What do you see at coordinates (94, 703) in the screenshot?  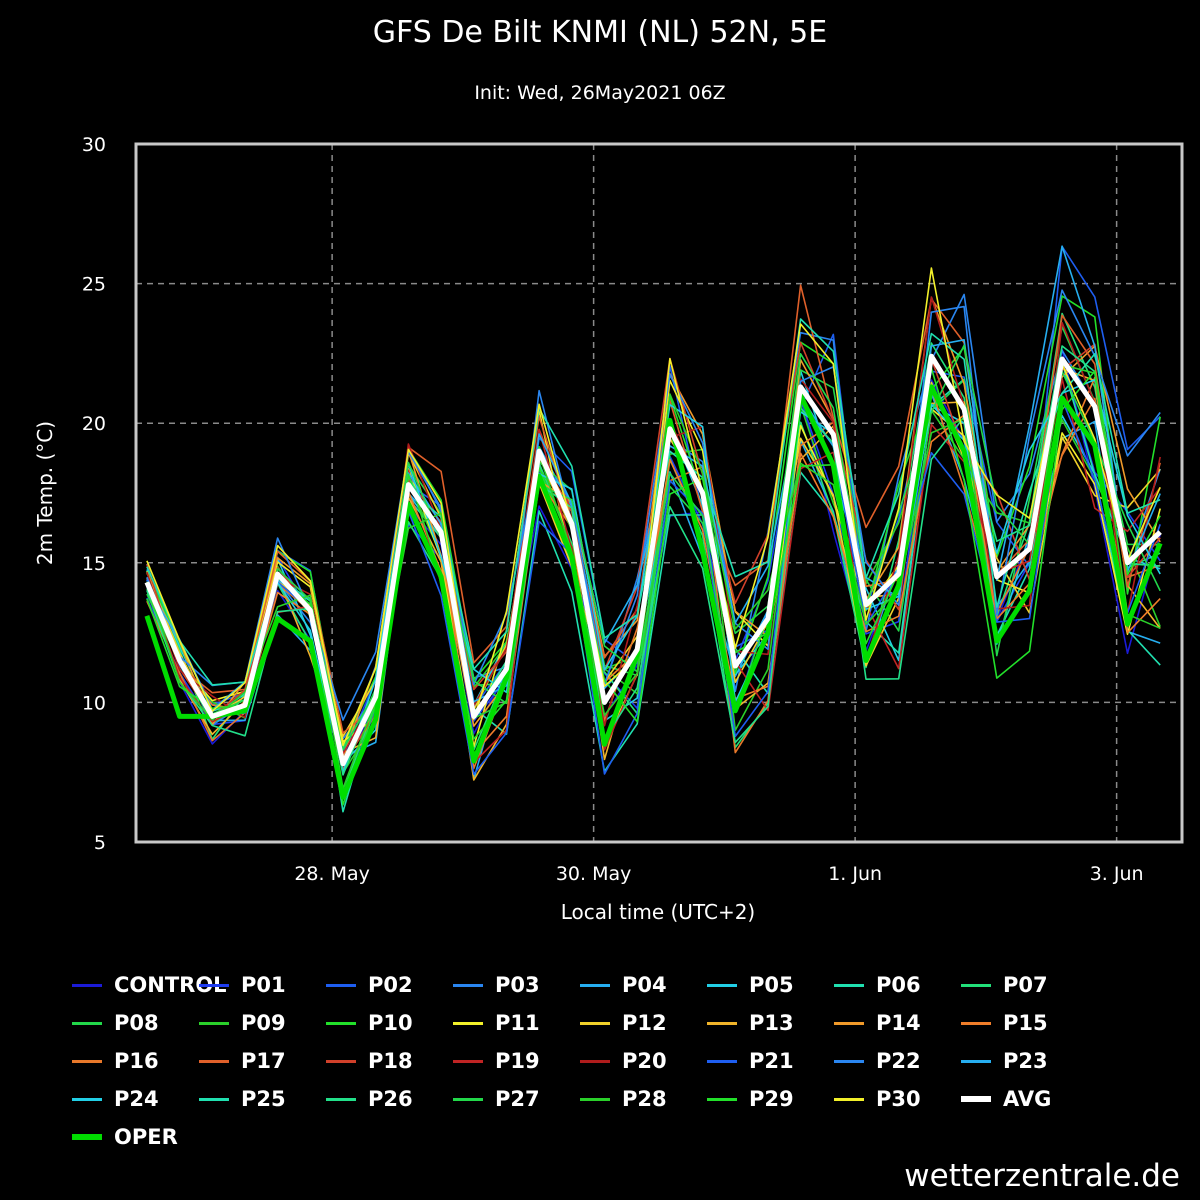 I see `y-tick-label: 10` at bounding box center [94, 703].